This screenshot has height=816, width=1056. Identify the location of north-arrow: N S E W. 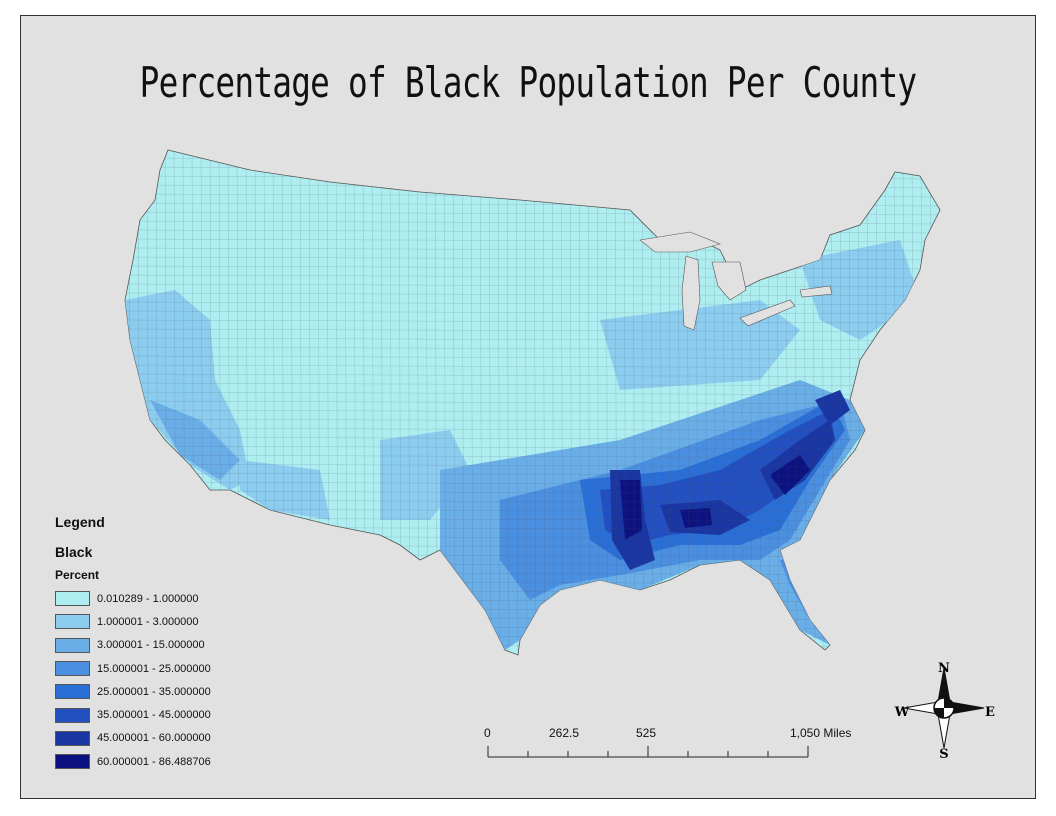
(944, 710).